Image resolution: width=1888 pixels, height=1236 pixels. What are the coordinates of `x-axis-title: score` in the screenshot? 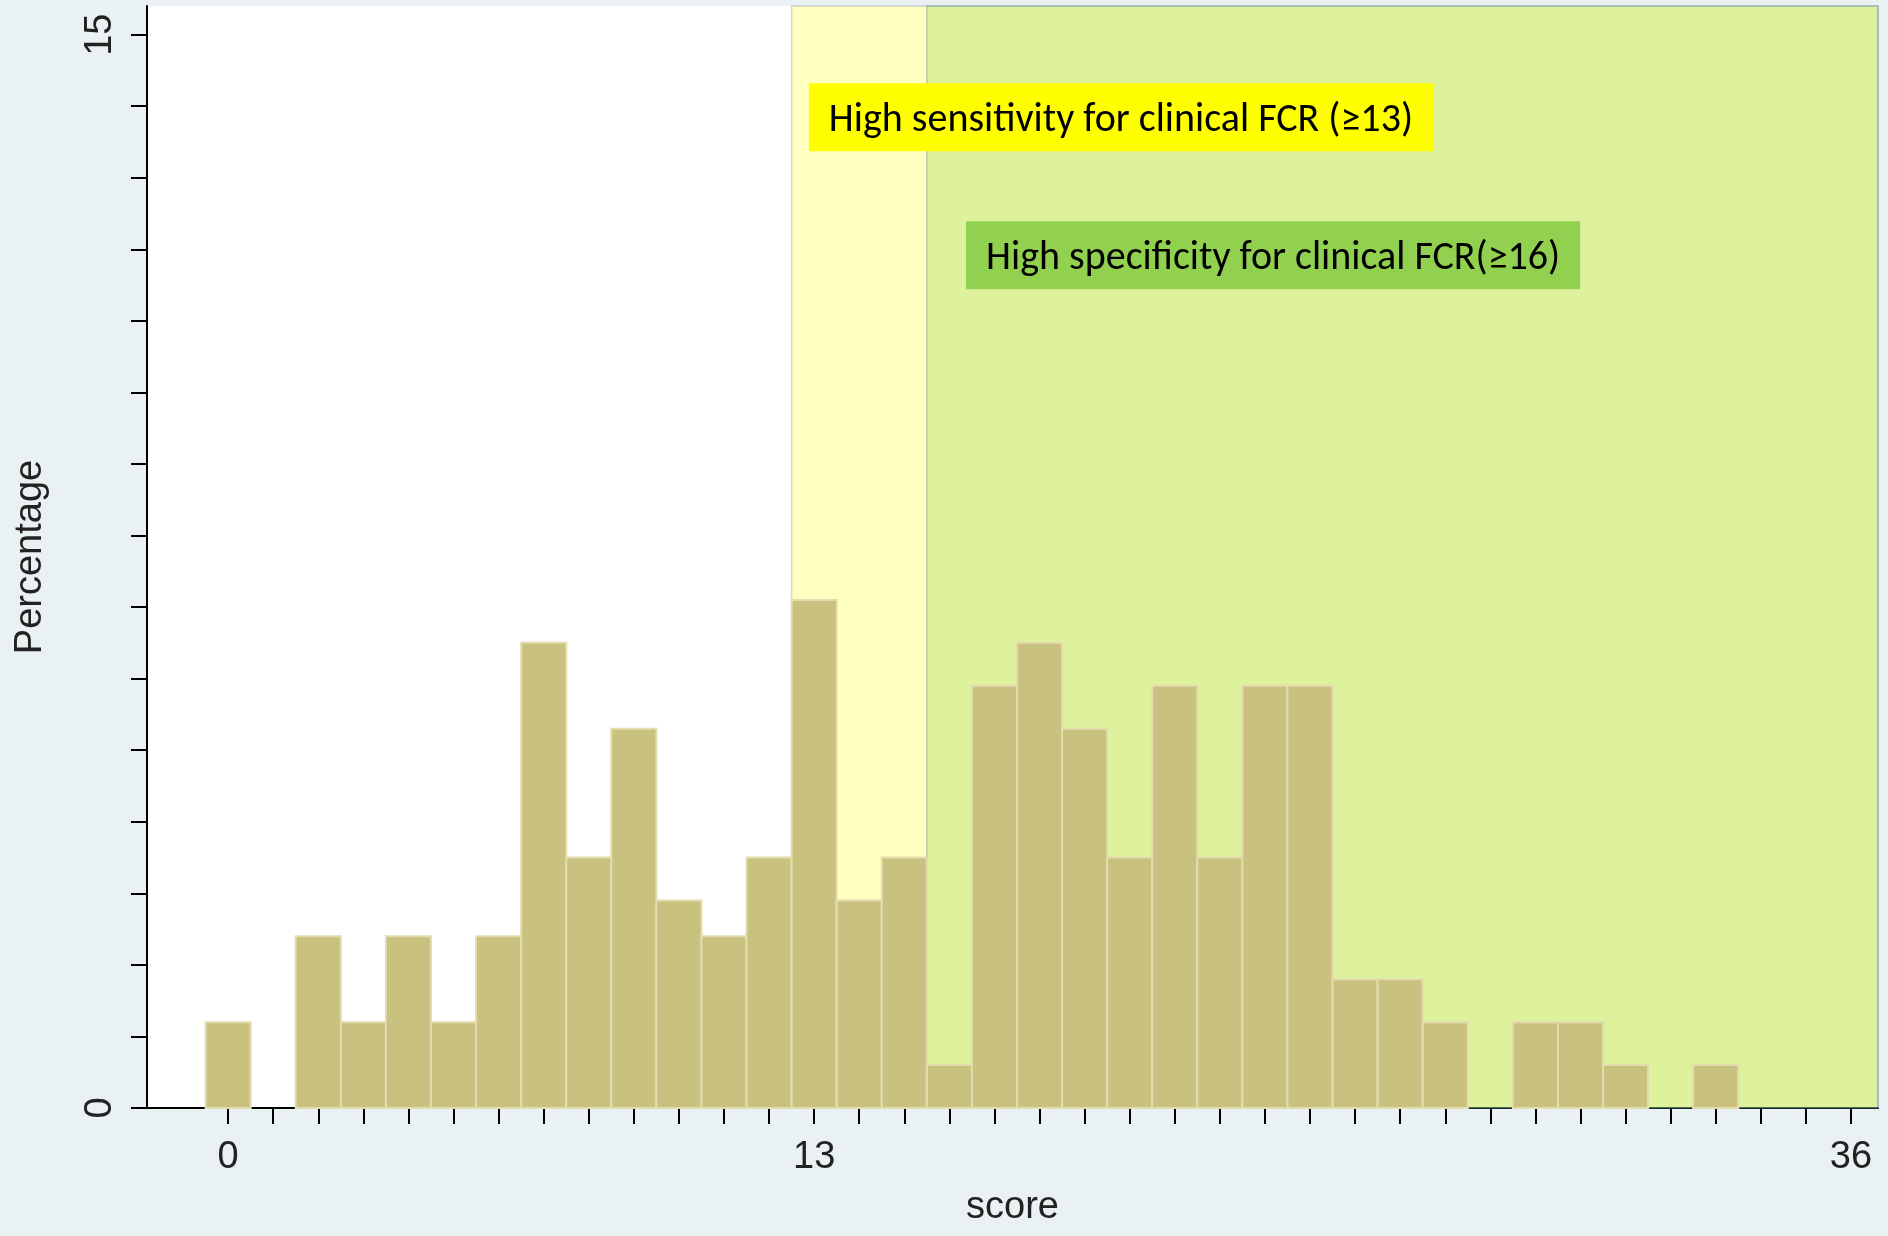 It's located at (1012, 1205).